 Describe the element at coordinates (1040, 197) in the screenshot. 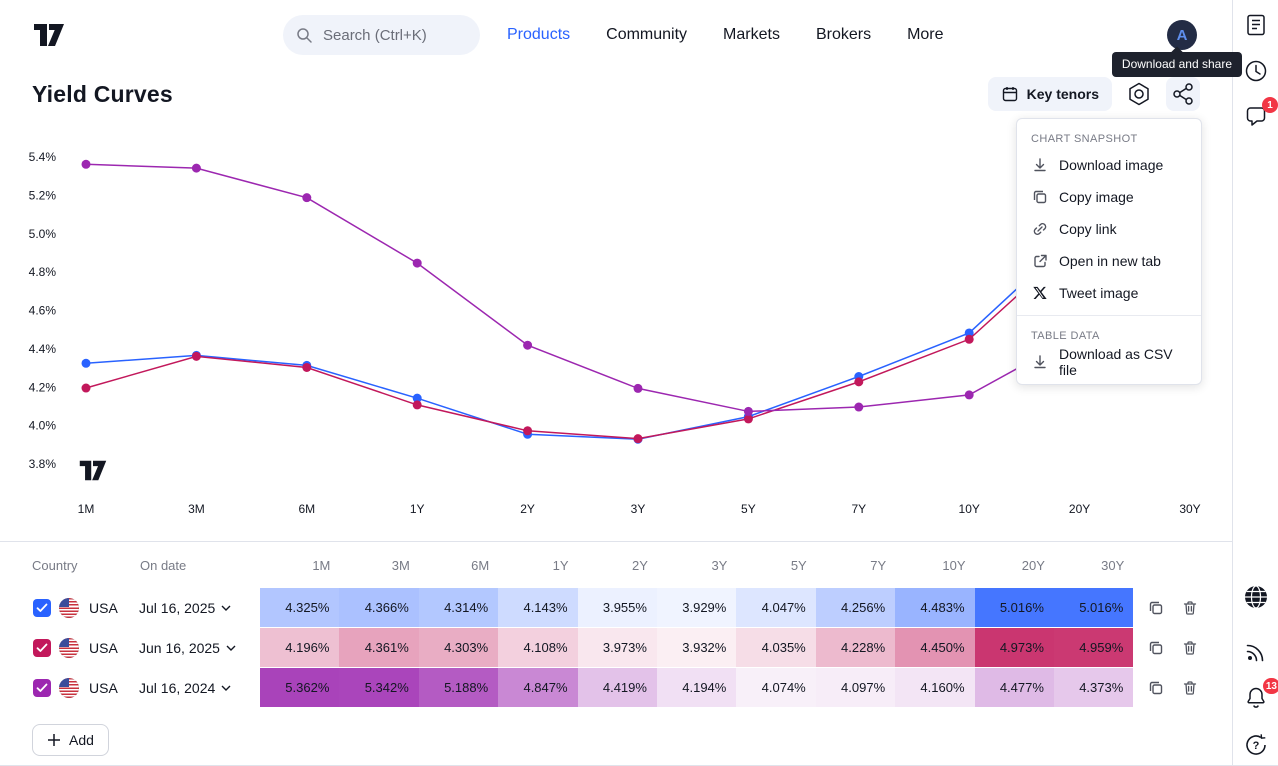

I see `copy-icon` at that location.